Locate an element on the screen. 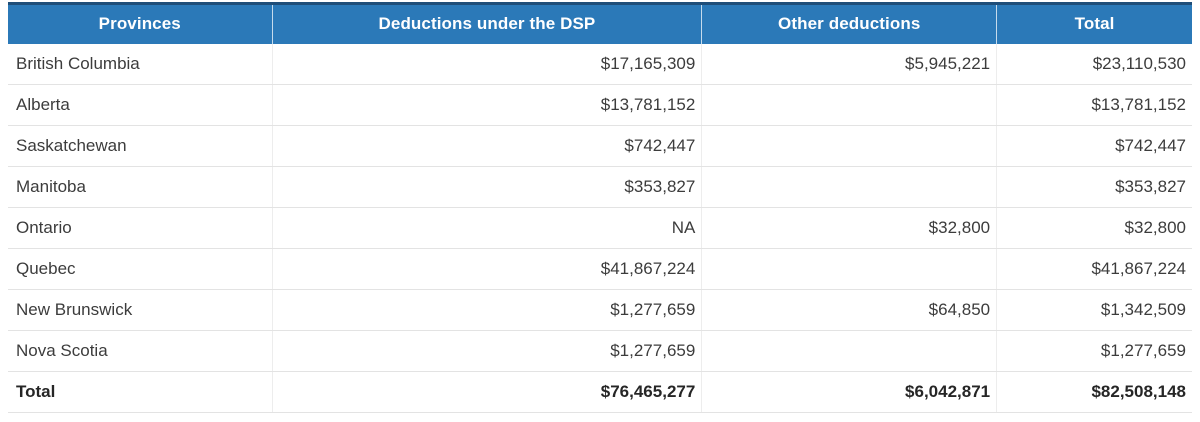 The image size is (1200, 422). cell-dsp-deduction: $742,447 is located at coordinates (487, 146).